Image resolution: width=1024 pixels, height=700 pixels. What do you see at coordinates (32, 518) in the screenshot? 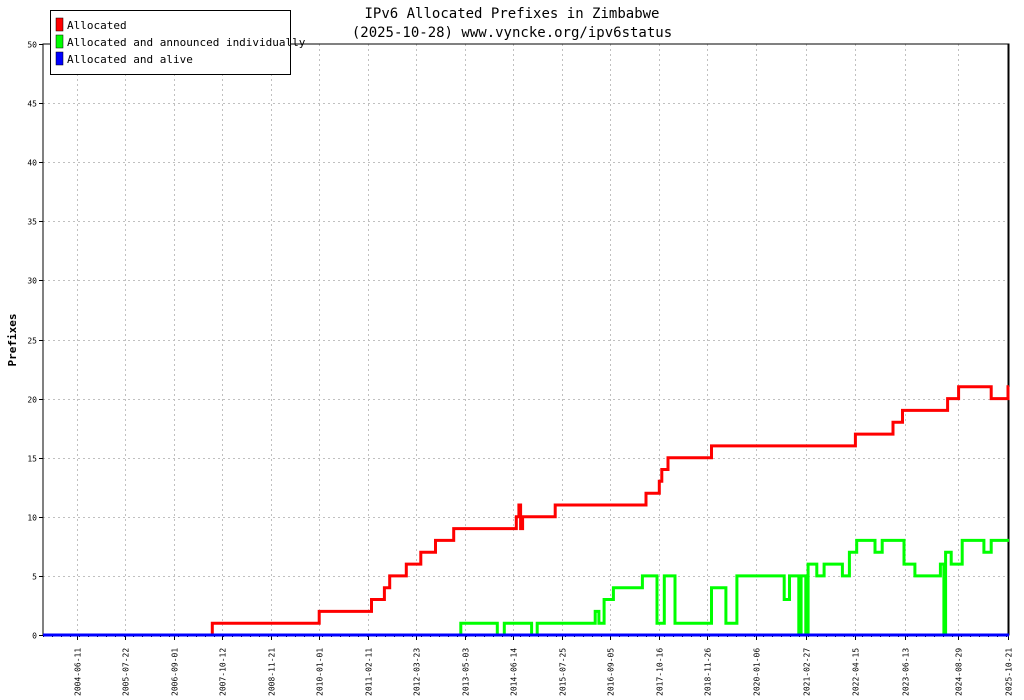
I see `y-tick-label: 10` at bounding box center [32, 518].